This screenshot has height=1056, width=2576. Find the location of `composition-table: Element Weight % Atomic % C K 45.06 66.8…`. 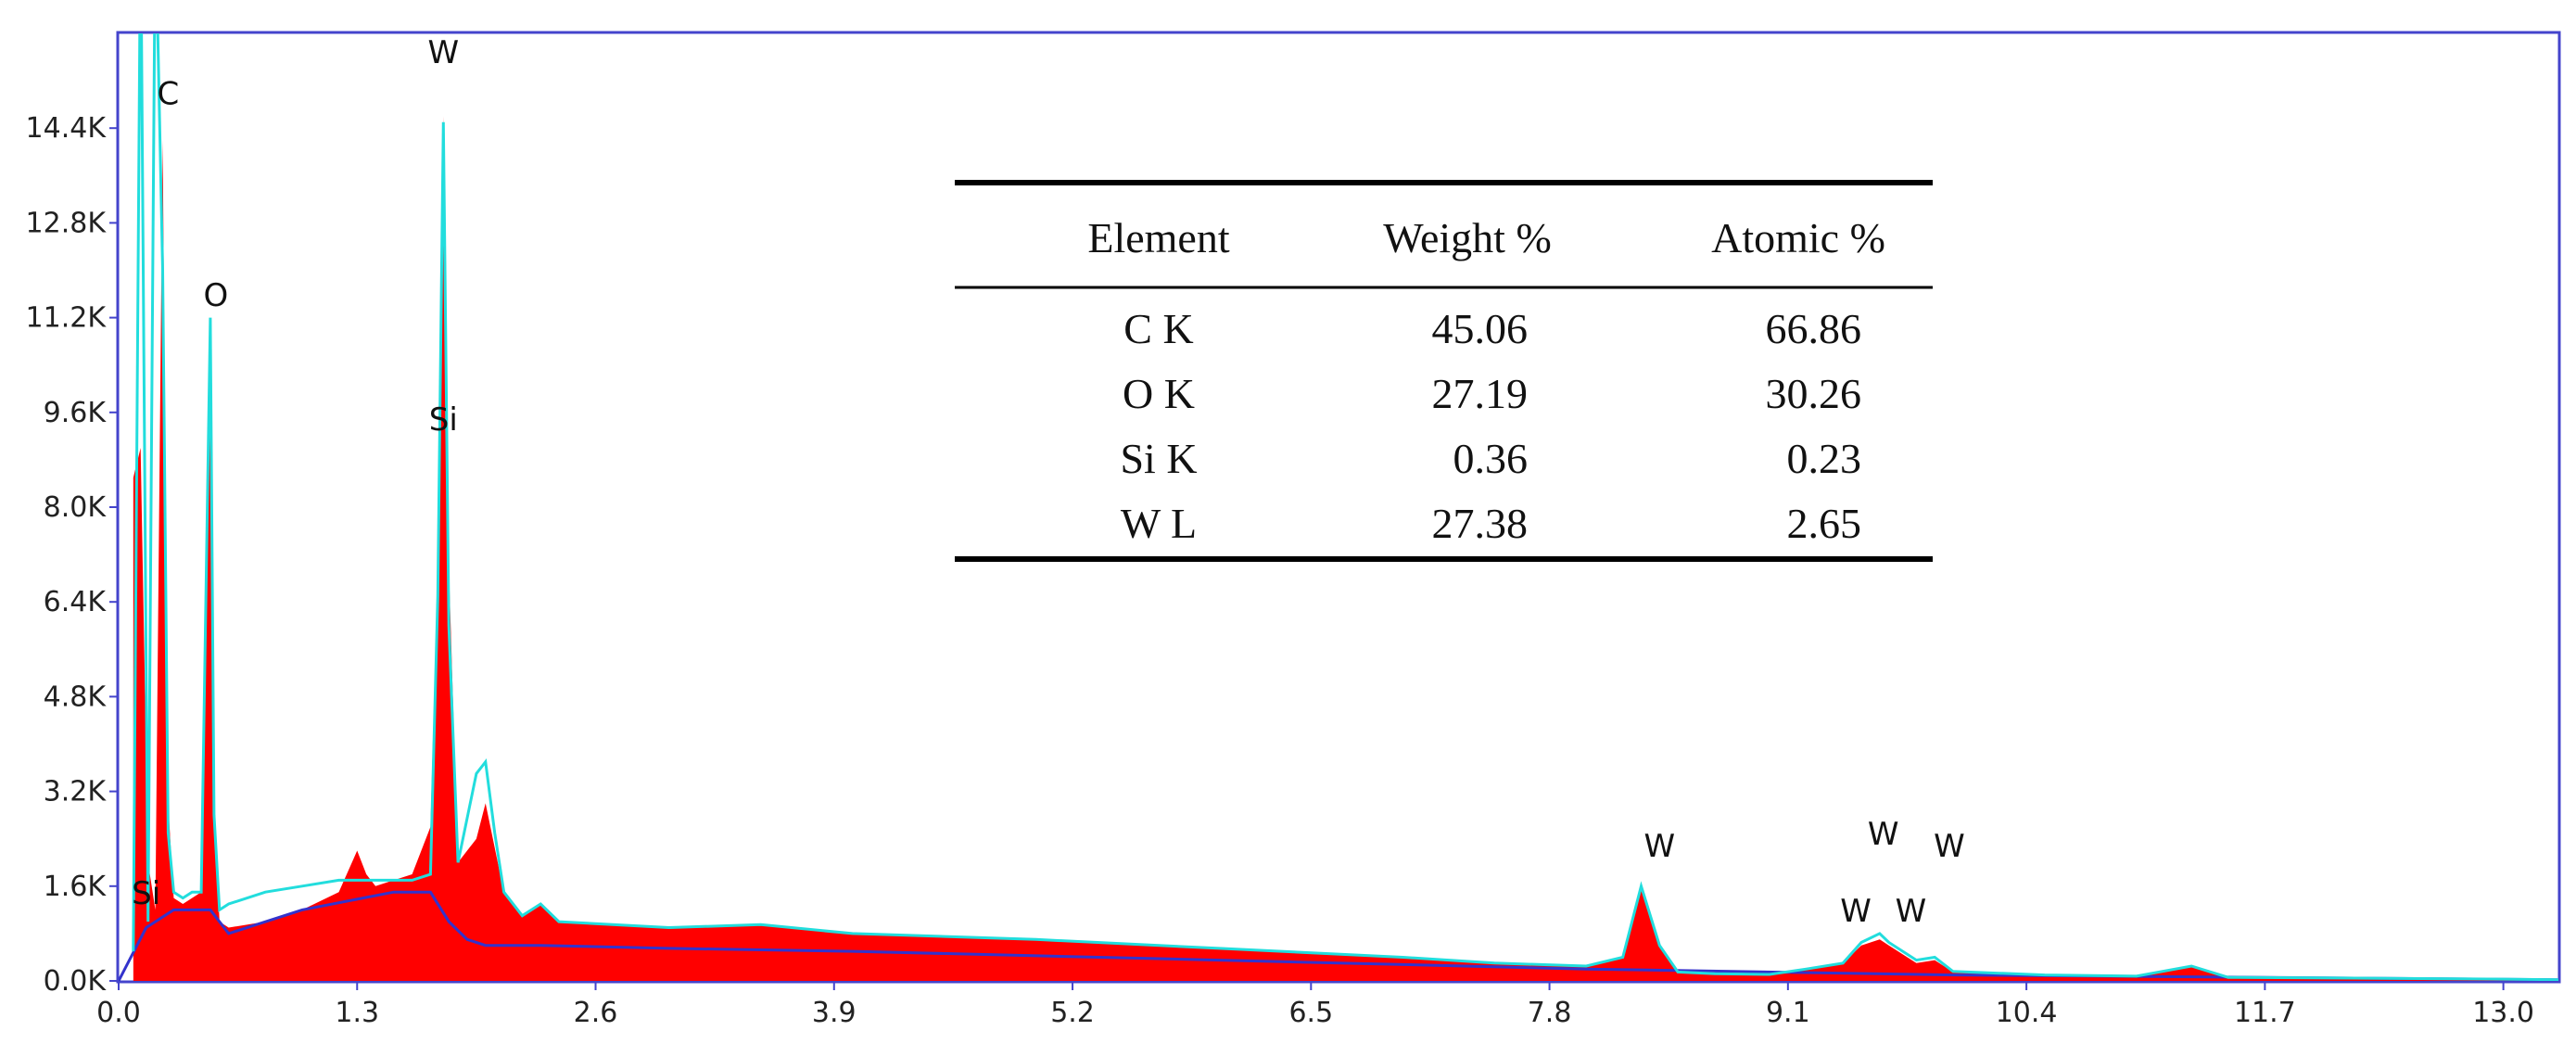

composition-table: Element Weight % Atomic % C K 45.06 66.8… is located at coordinates (1444, 371).